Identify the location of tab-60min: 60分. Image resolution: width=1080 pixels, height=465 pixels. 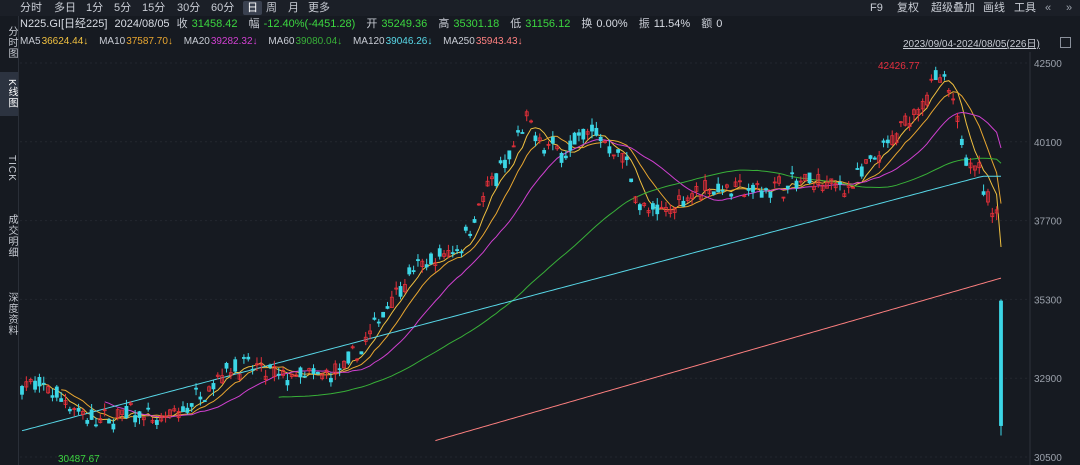
(223, 8).